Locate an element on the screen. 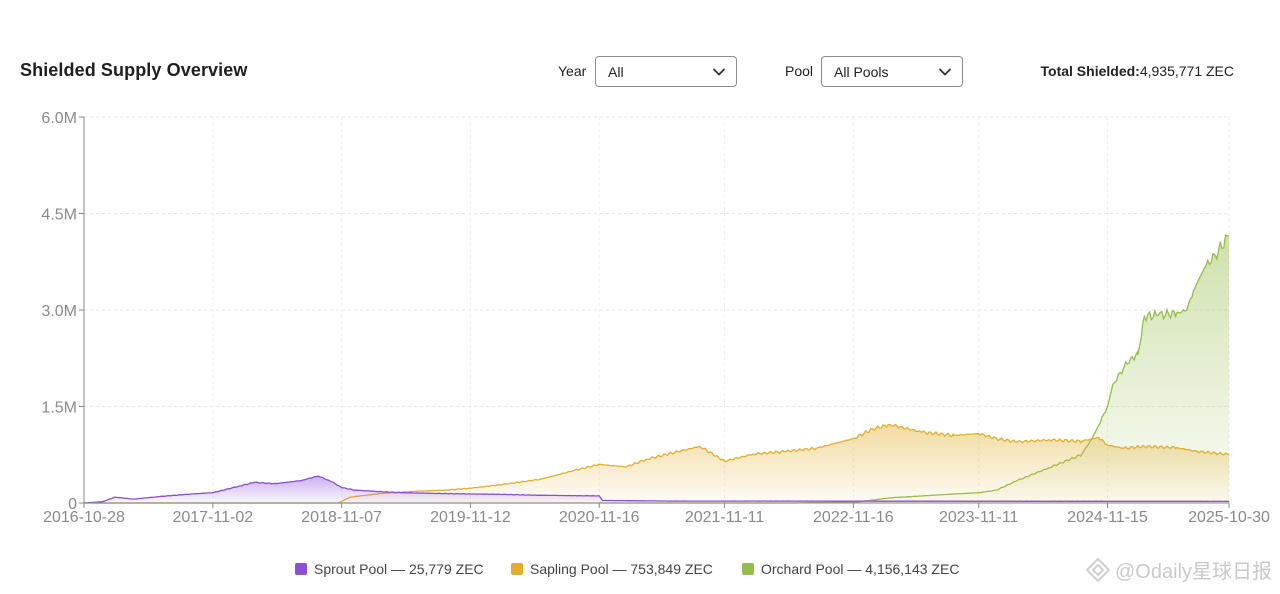  legend-item-sapling: Sapling Pool — 753,849 ZEC is located at coordinates (612, 569).